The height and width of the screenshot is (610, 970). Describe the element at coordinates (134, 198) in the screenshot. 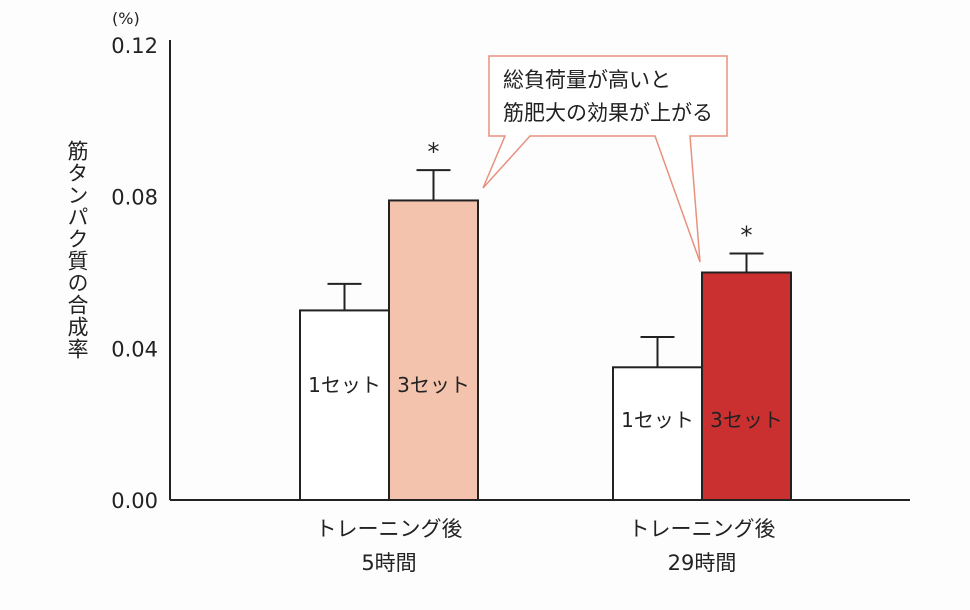

I see `y-tick-label: 0.08` at that location.